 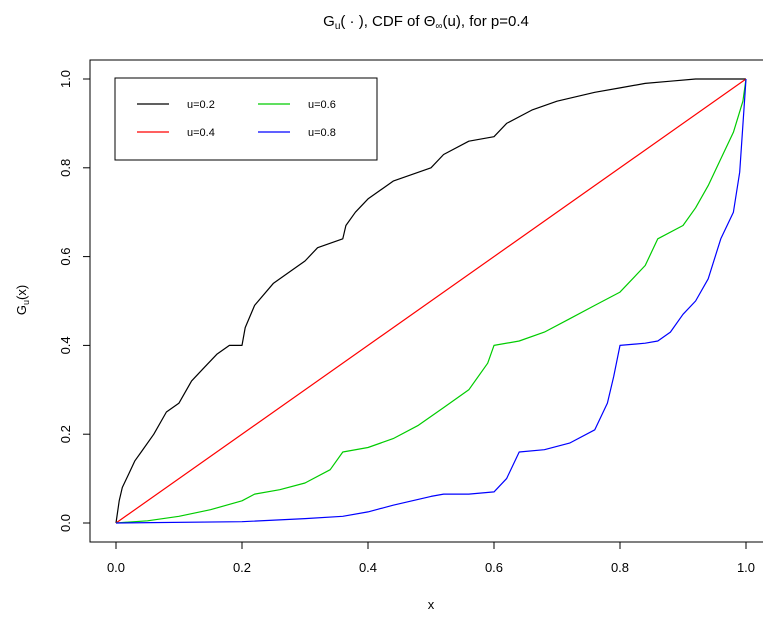 I want to click on legend-label: u=0.4, so click(x=201, y=133).